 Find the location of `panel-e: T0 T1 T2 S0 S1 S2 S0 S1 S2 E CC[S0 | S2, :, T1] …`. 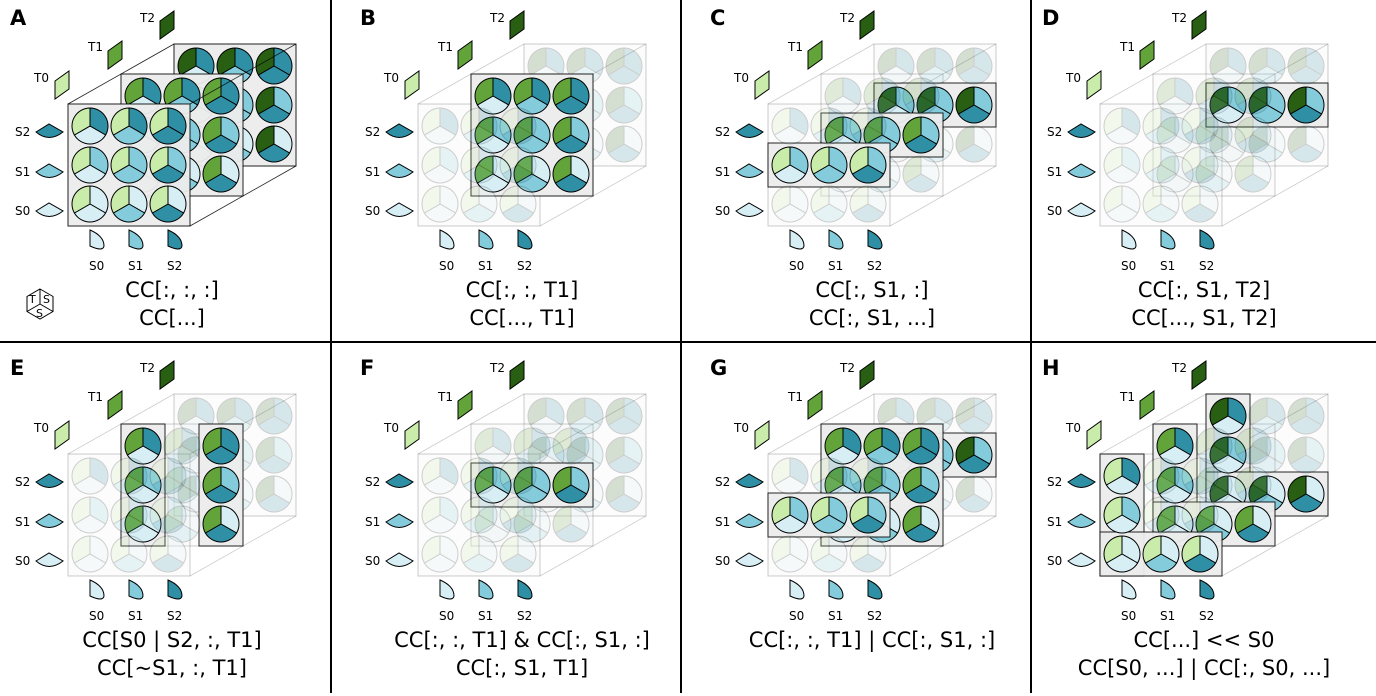

panel-e: T0 T1 T2 S0 S1 S2 S0 S1 S2 E CC[S0 | S2, :, T1] … is located at coordinates (172, 523).